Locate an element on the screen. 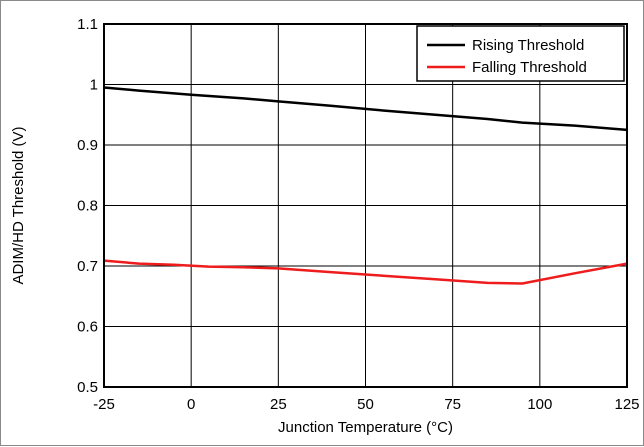  legend-label-rising: Rising Threshold is located at coordinates (528, 45).